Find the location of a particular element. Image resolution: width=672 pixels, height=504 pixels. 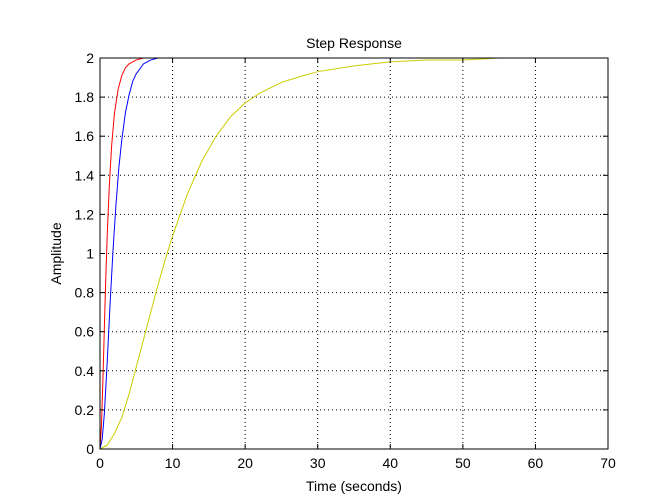

y-tick-label: 0.8 is located at coordinates (85, 293).